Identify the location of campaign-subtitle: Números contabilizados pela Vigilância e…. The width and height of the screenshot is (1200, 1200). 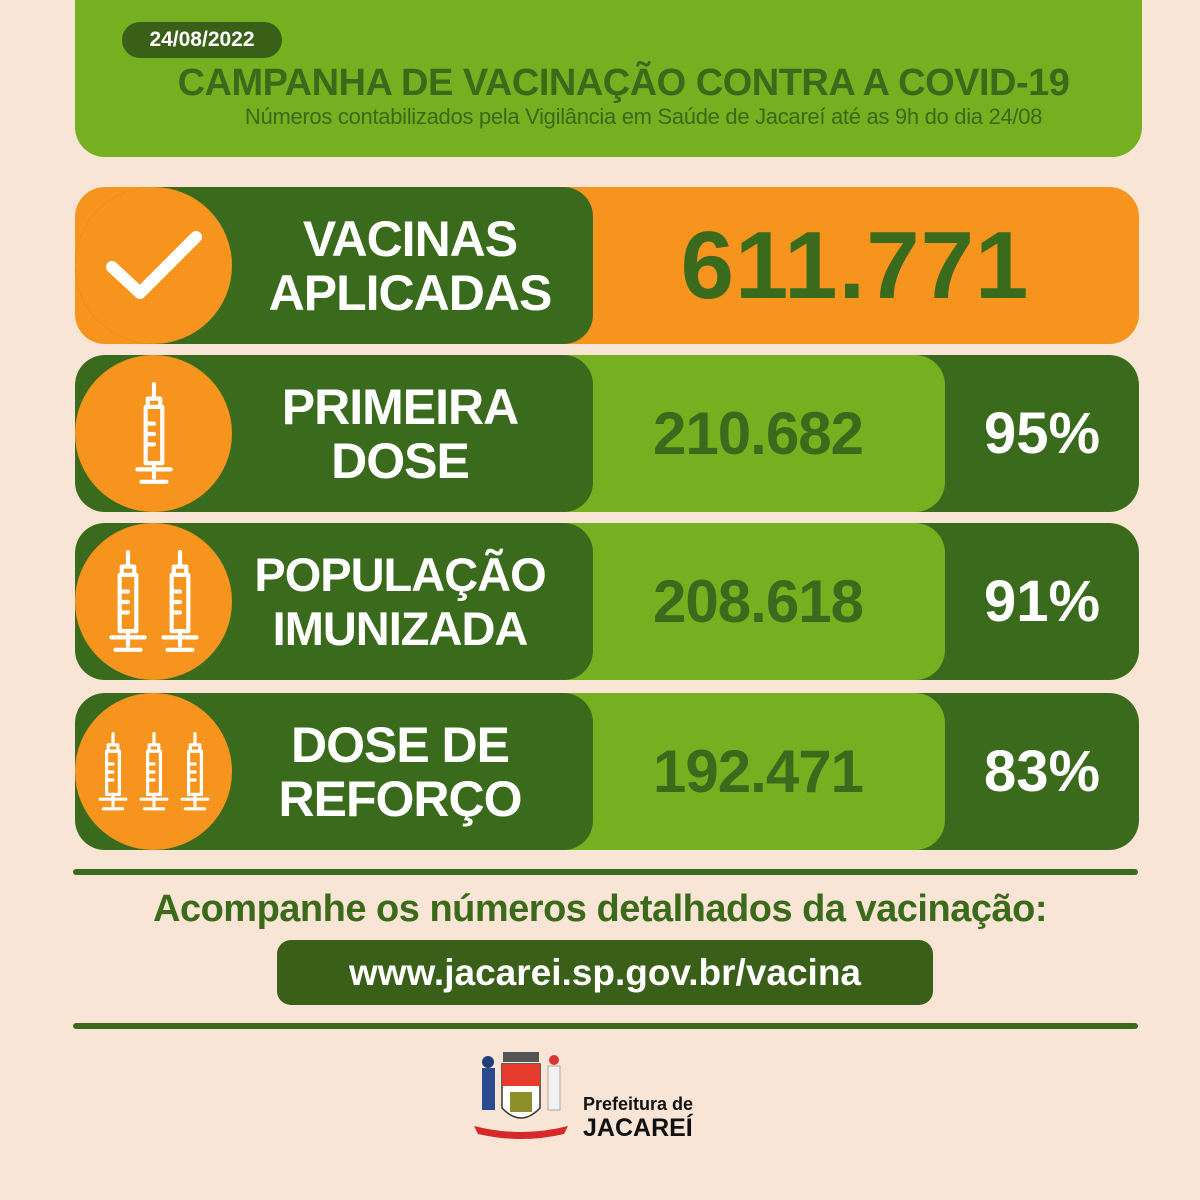
(643, 116).